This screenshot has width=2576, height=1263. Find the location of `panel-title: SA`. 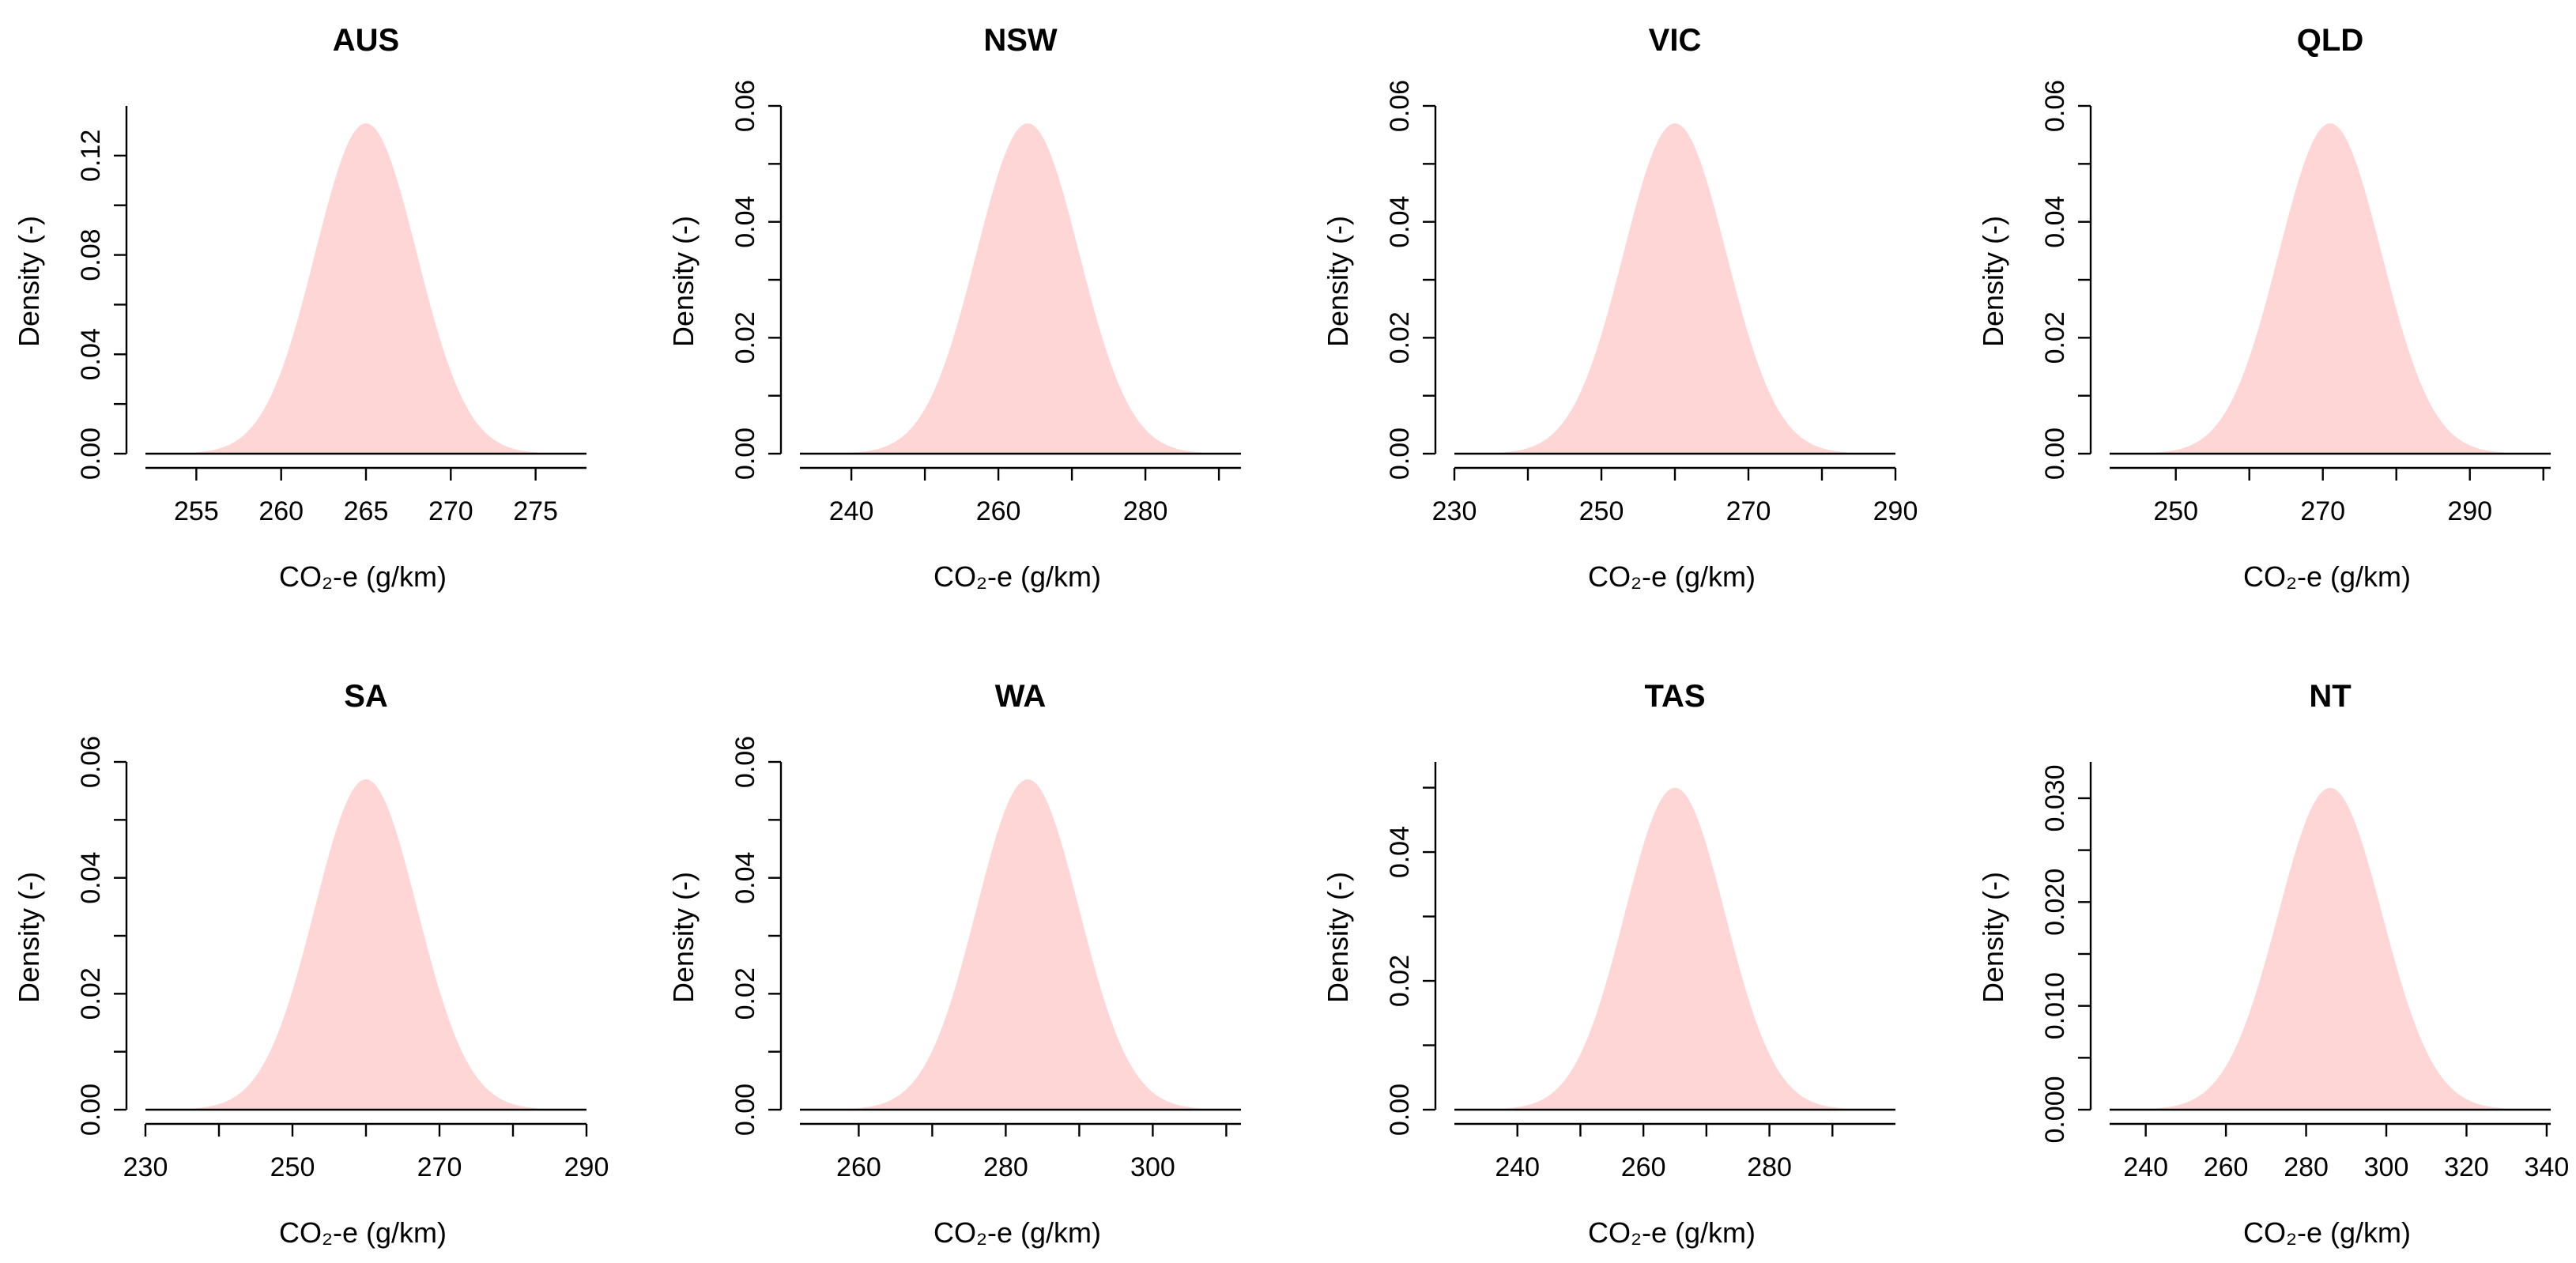

panel-title: SA is located at coordinates (366, 697).